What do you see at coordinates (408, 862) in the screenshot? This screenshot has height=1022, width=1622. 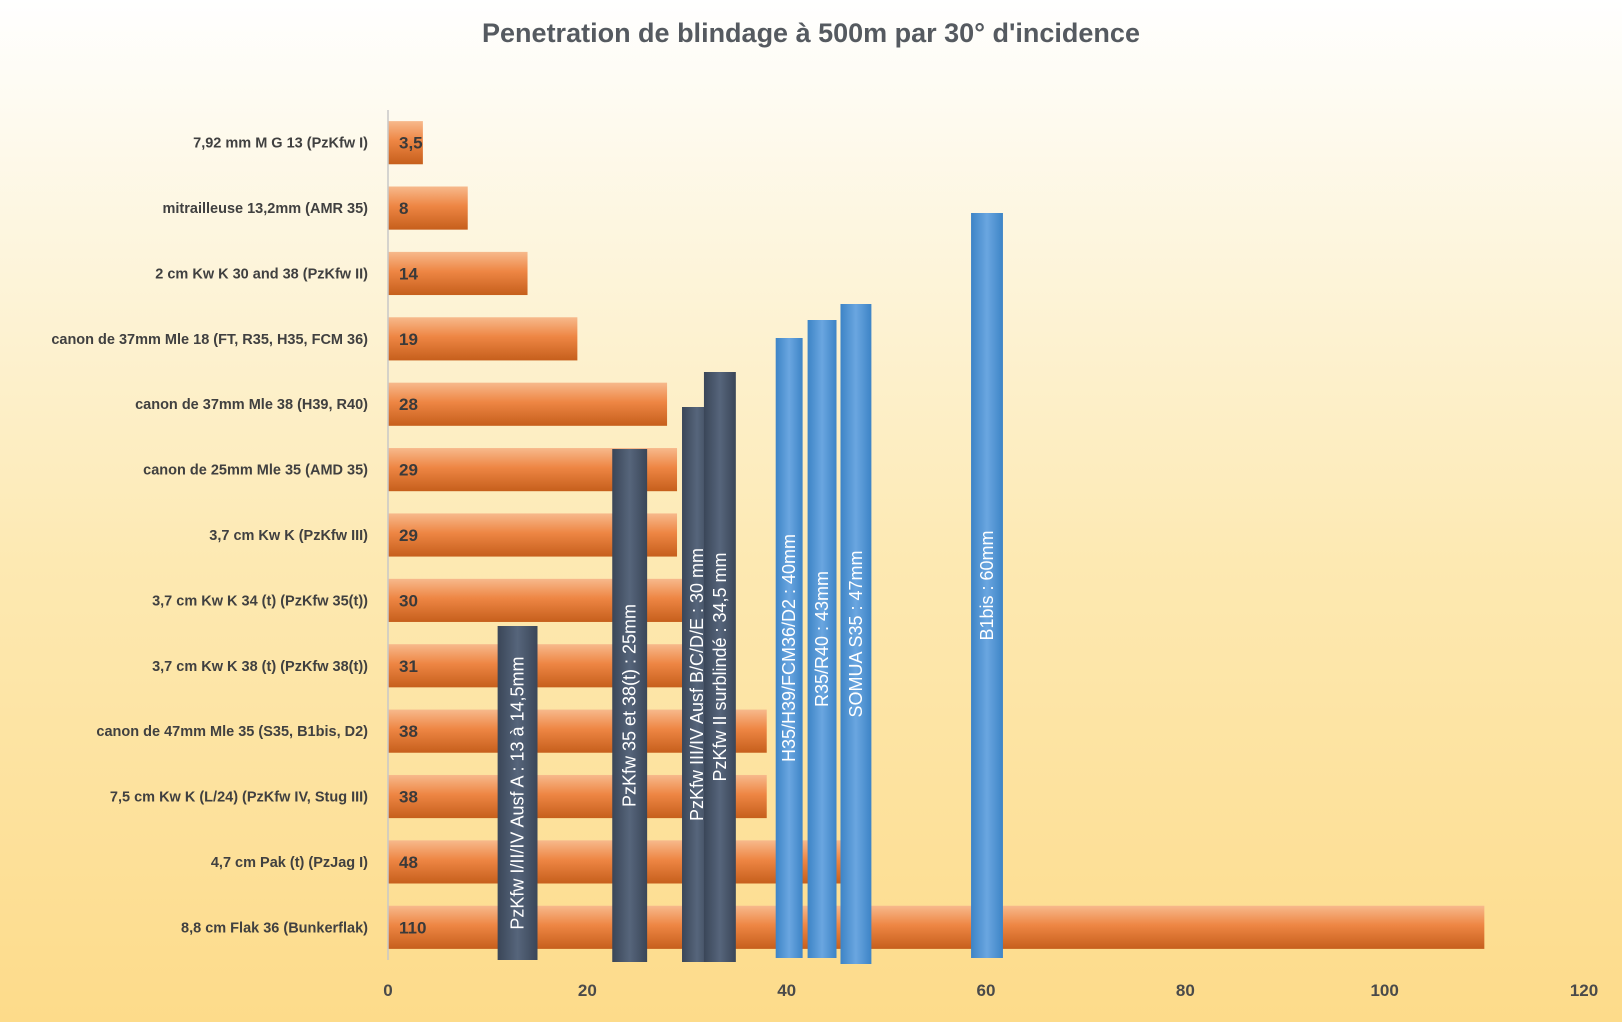 I see `data-label: 48` at bounding box center [408, 862].